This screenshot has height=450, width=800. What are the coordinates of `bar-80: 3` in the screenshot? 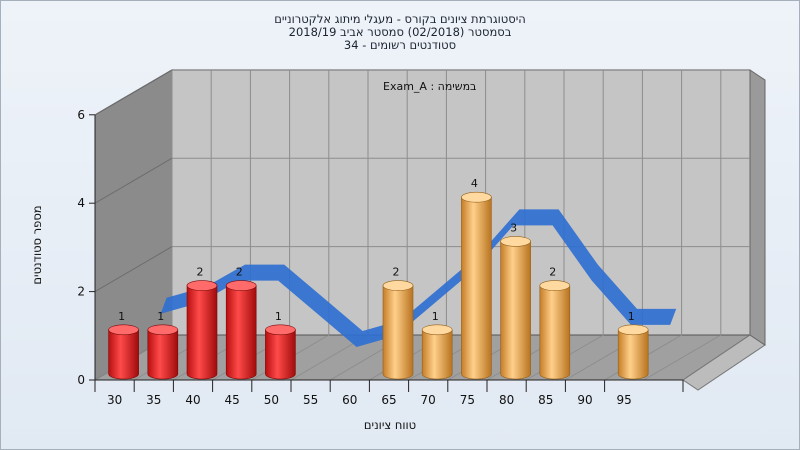 It's located at (515, 300).